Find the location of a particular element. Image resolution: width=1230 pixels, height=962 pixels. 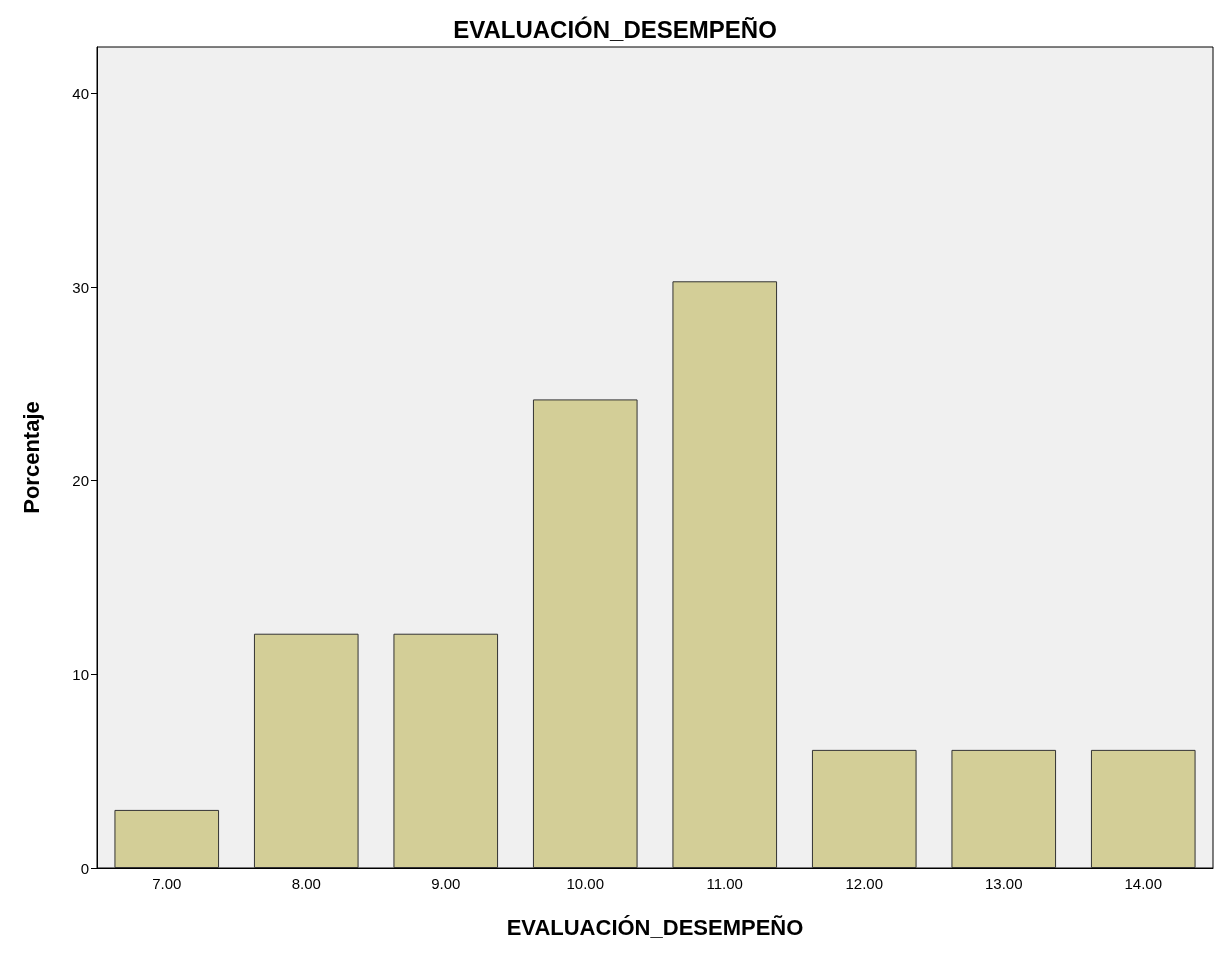

x-tick-label: 9.00 is located at coordinates (446, 883).